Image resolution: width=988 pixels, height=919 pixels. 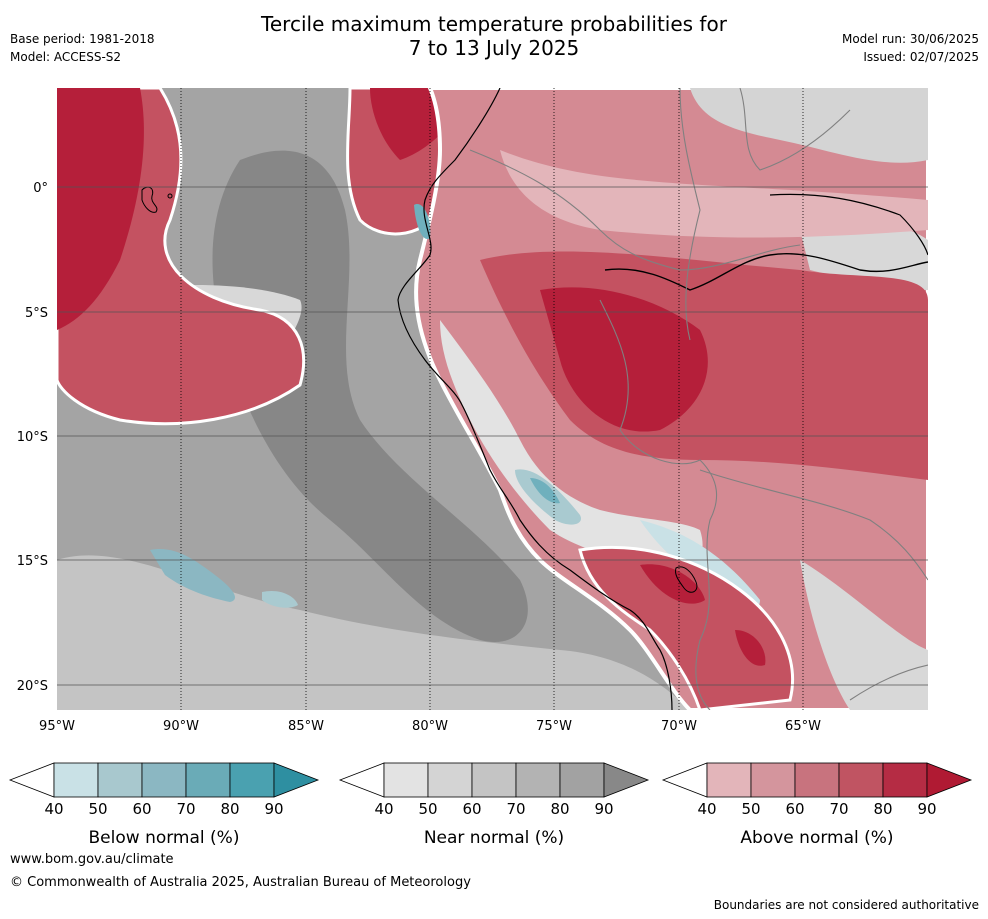 I want to click on lake-titicaca, so click(x=686, y=579).